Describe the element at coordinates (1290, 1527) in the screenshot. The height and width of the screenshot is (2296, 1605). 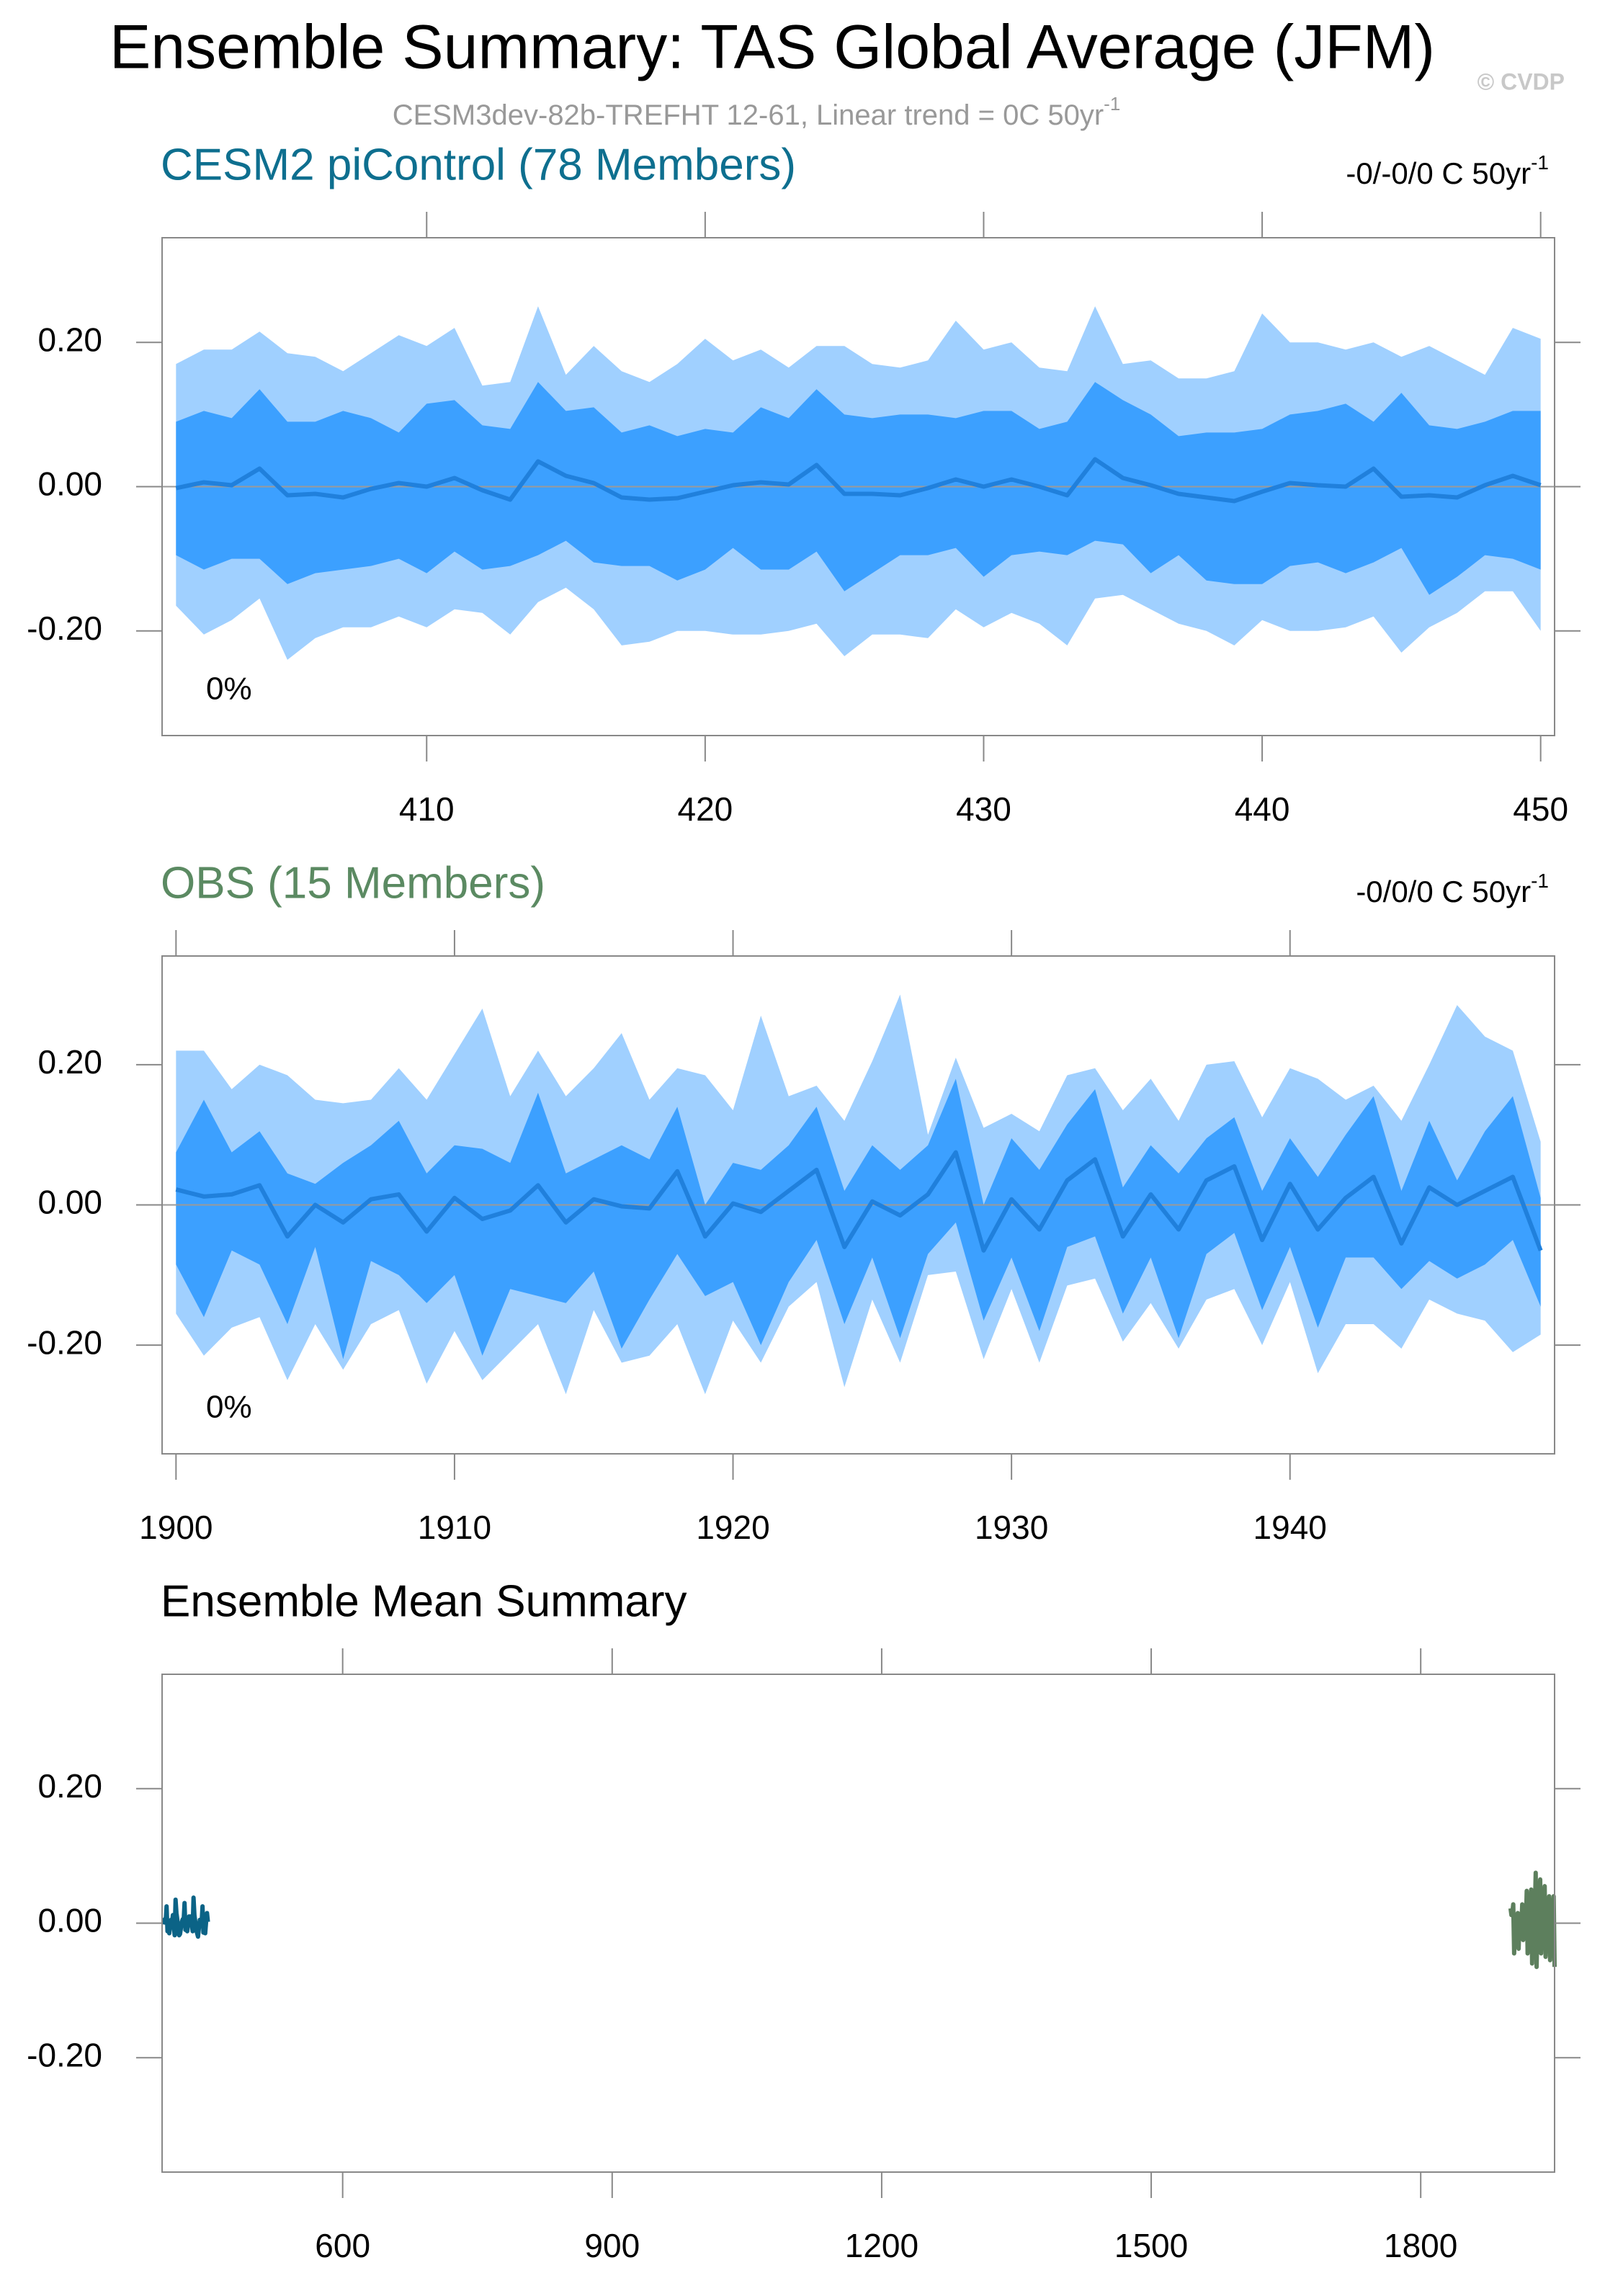
I see `x-tick-label: 1940` at that location.